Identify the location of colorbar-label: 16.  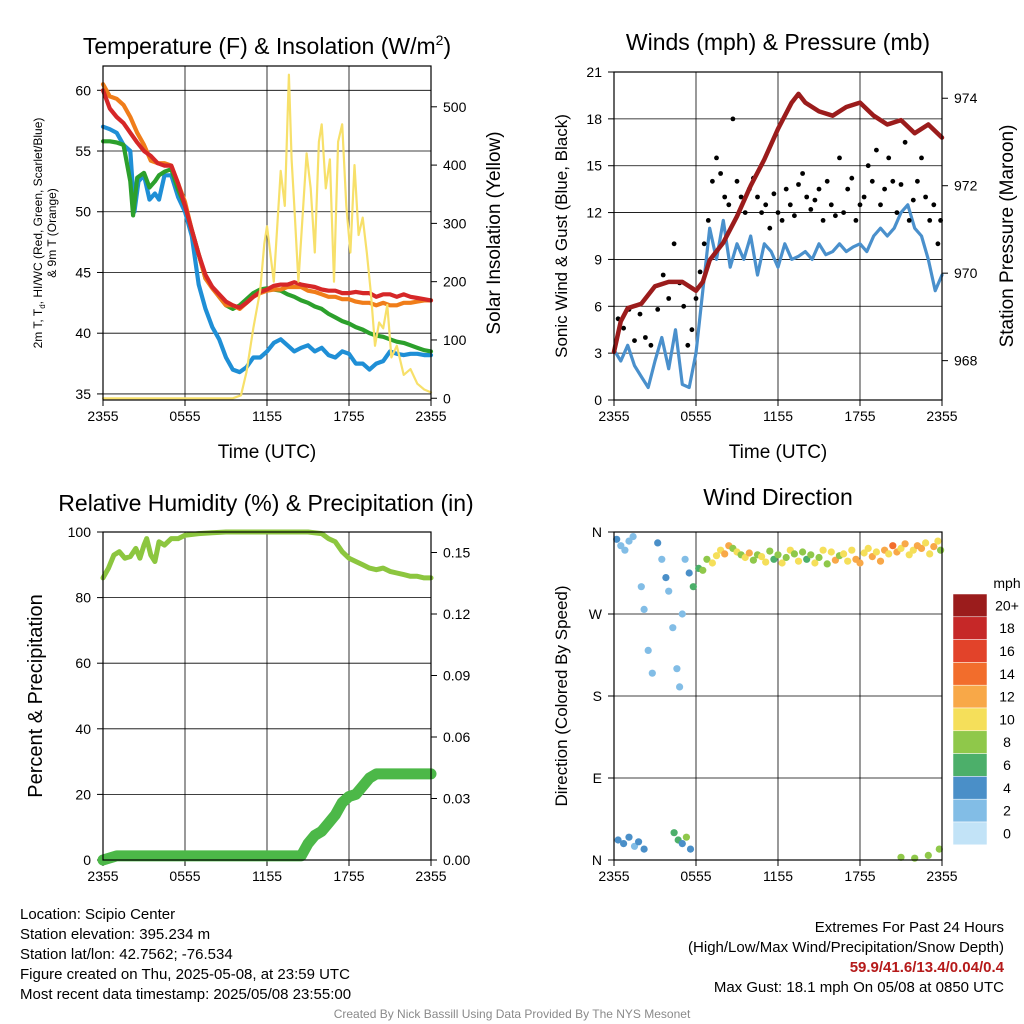
(1007, 651).